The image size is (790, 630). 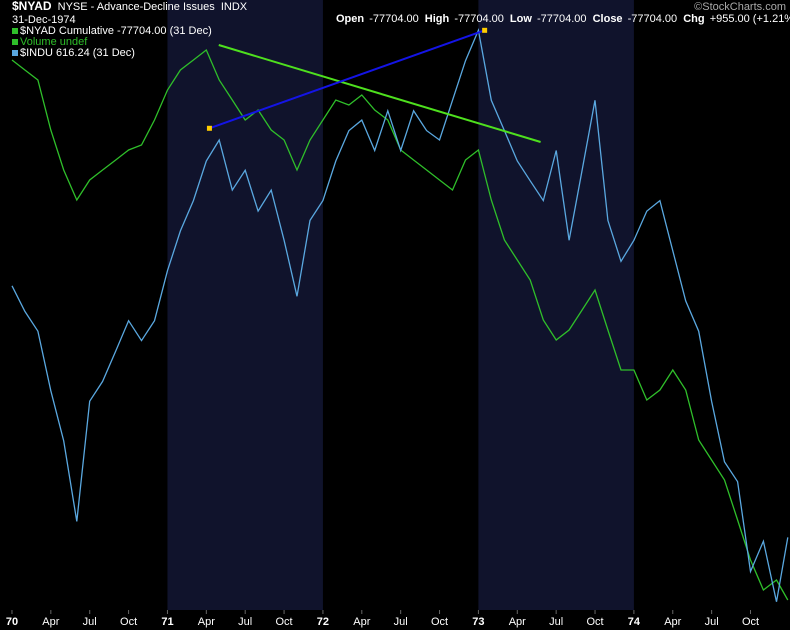 What do you see at coordinates (116, 31) in the screenshot?
I see `legend-entry: $NYAD Cumulative -77704.00 (31 Dec)` at bounding box center [116, 31].